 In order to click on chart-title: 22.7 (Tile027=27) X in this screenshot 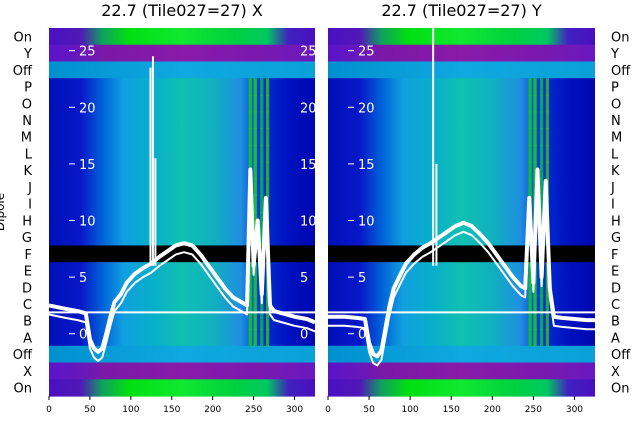, I will do `click(182, 10)`.